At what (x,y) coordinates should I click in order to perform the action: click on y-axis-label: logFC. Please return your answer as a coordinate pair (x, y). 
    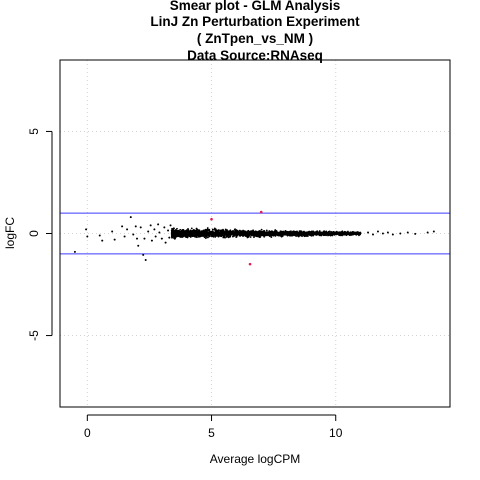
    Looking at the image, I should click on (10, 233).